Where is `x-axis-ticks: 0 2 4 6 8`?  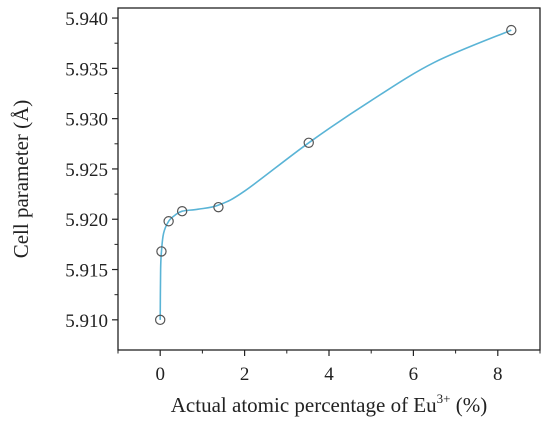 x-axis-ticks: 0 2 4 6 8 is located at coordinates (329, 367).